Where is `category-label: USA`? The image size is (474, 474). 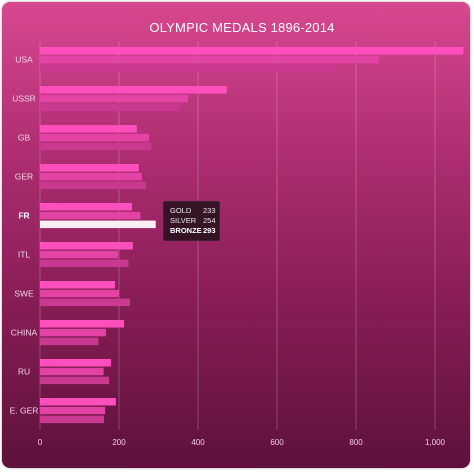 category-label: USA is located at coordinates (24, 60).